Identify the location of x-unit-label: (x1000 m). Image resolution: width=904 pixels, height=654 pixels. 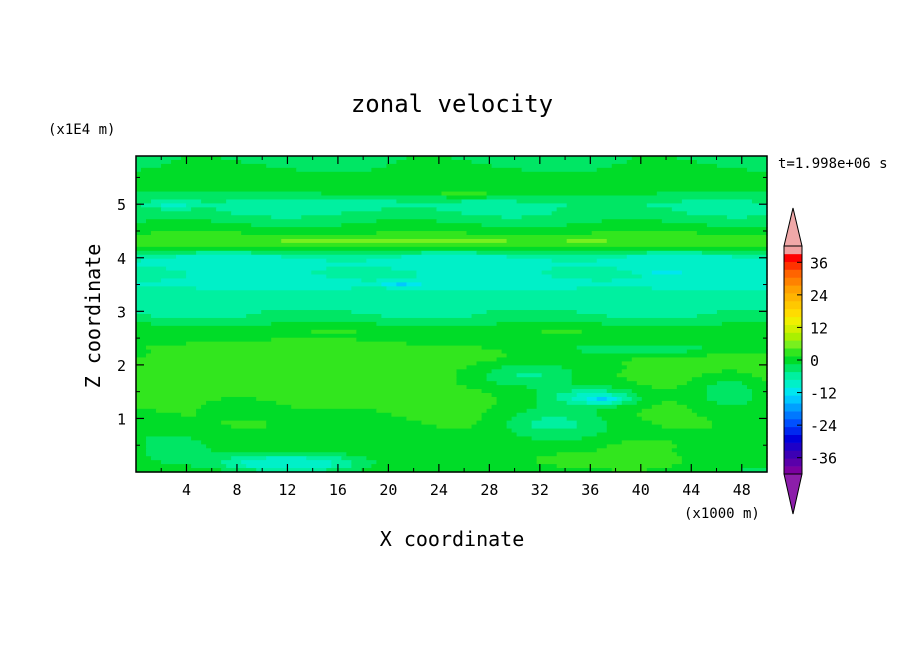
(722, 514).